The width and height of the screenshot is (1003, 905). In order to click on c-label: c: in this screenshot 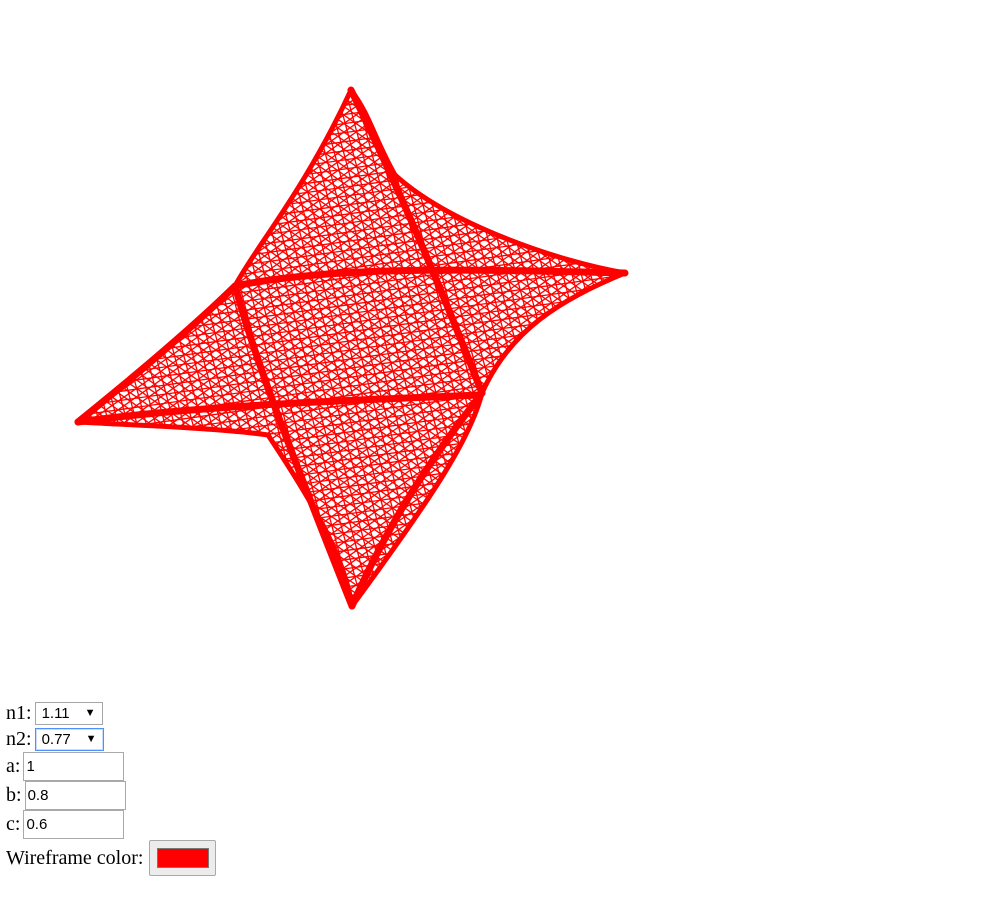, I will do `click(13, 824)`.